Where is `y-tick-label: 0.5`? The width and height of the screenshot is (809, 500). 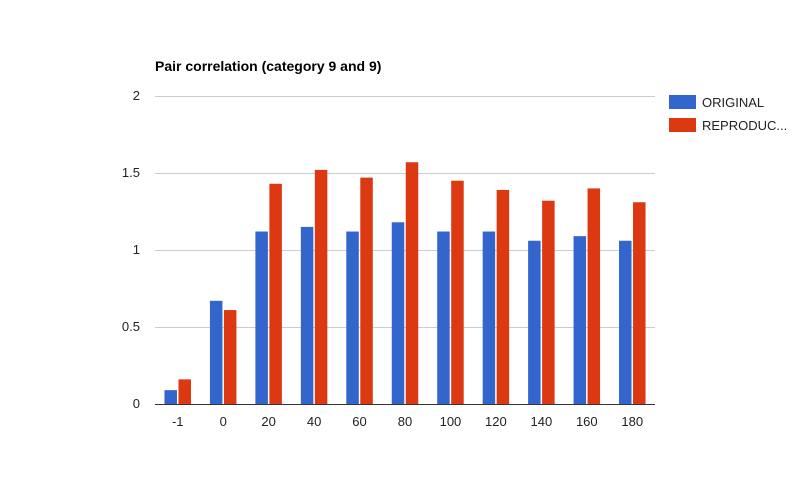 y-tick-label: 0.5 is located at coordinates (131, 326).